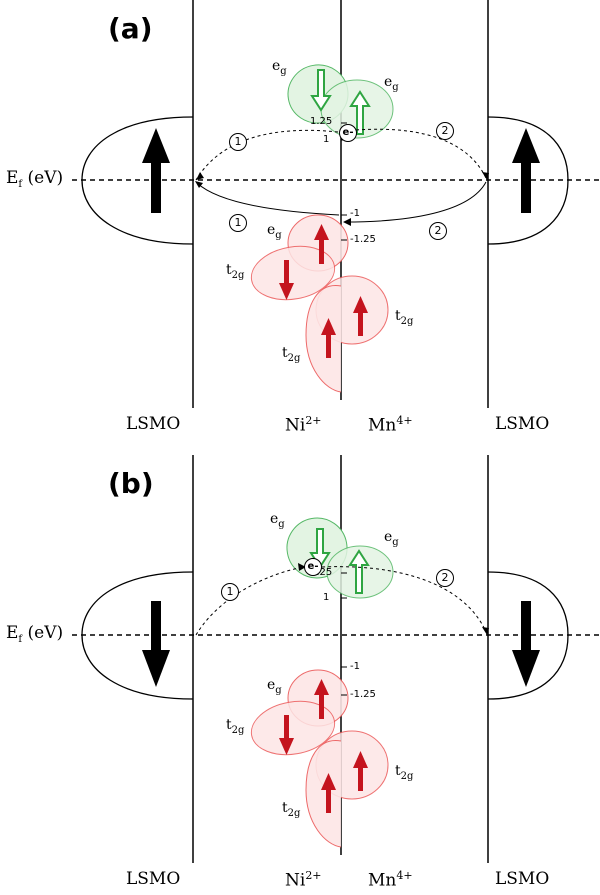 The height and width of the screenshot is (895, 600). I want to click on path-2-marker: 2, so click(445, 578).